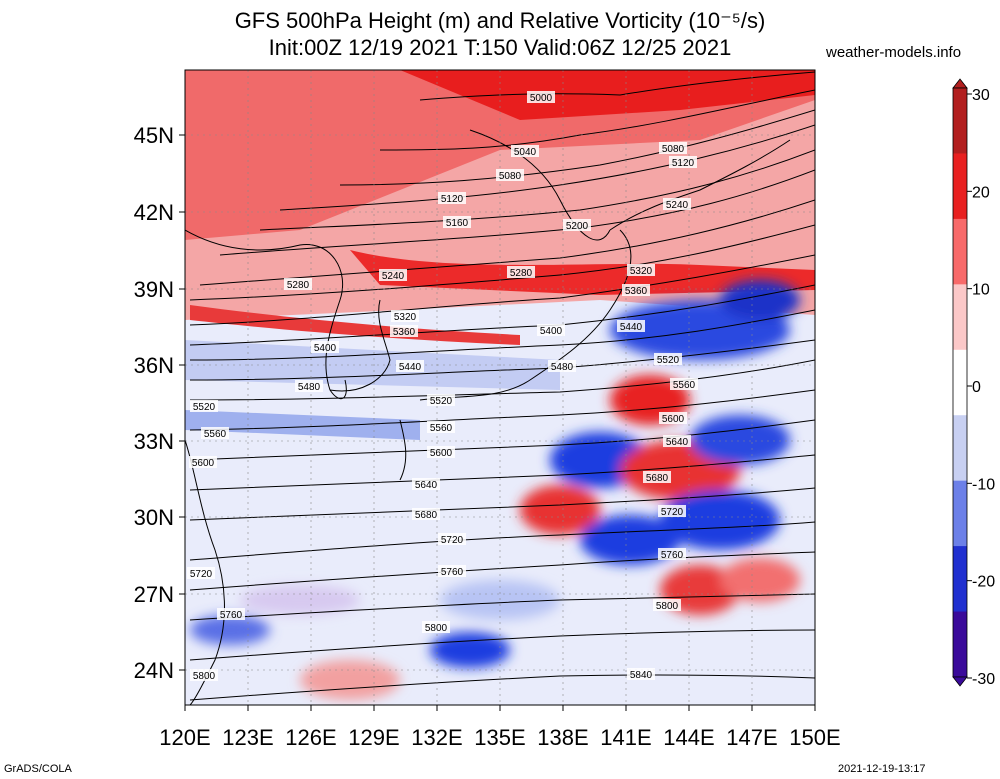 This screenshot has width=1000, height=779. Describe the element at coordinates (457, 223) in the screenshot. I see `contour-label: 5160` at that location.